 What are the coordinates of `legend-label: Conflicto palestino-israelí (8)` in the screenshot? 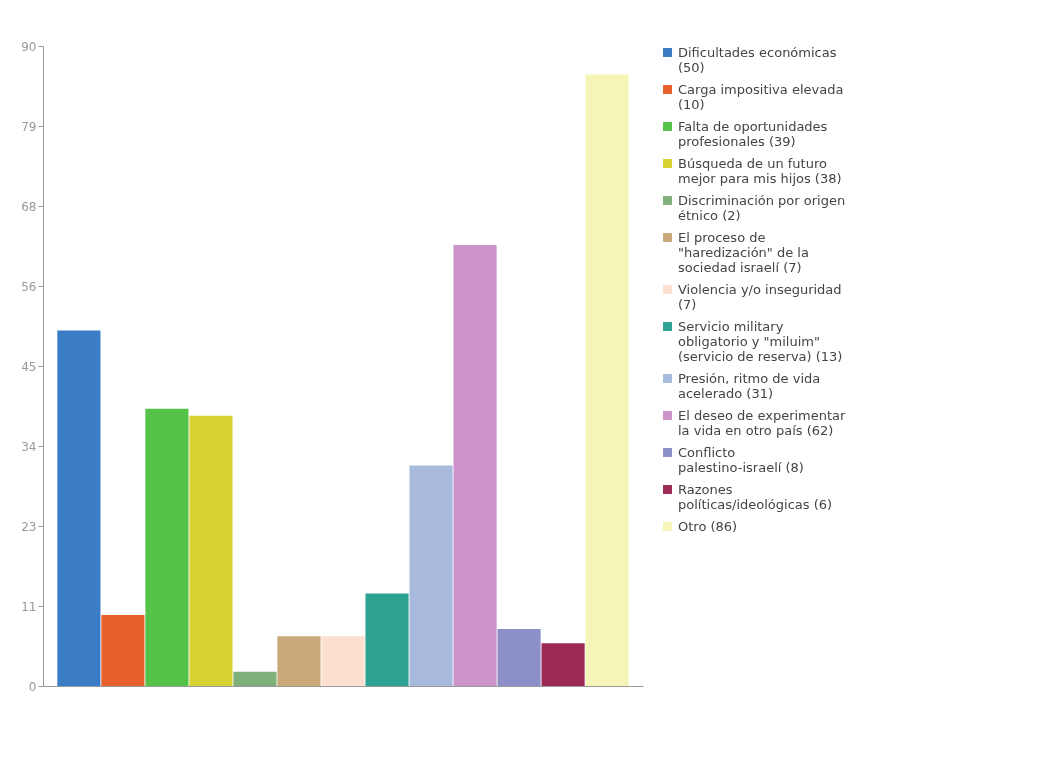 It's located at (741, 459).